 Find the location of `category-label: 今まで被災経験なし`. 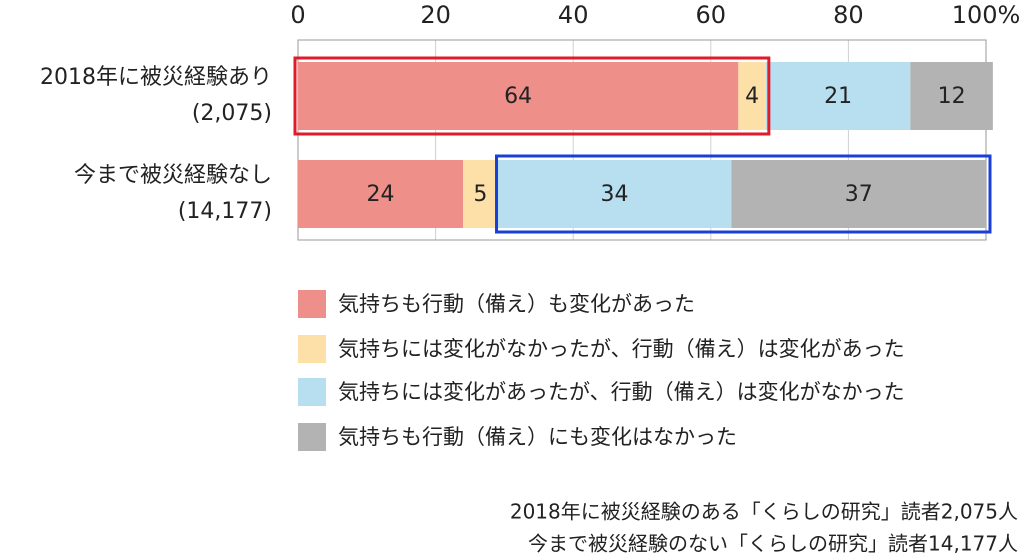

category-label: 今まで被災経験なし is located at coordinates (173, 175).